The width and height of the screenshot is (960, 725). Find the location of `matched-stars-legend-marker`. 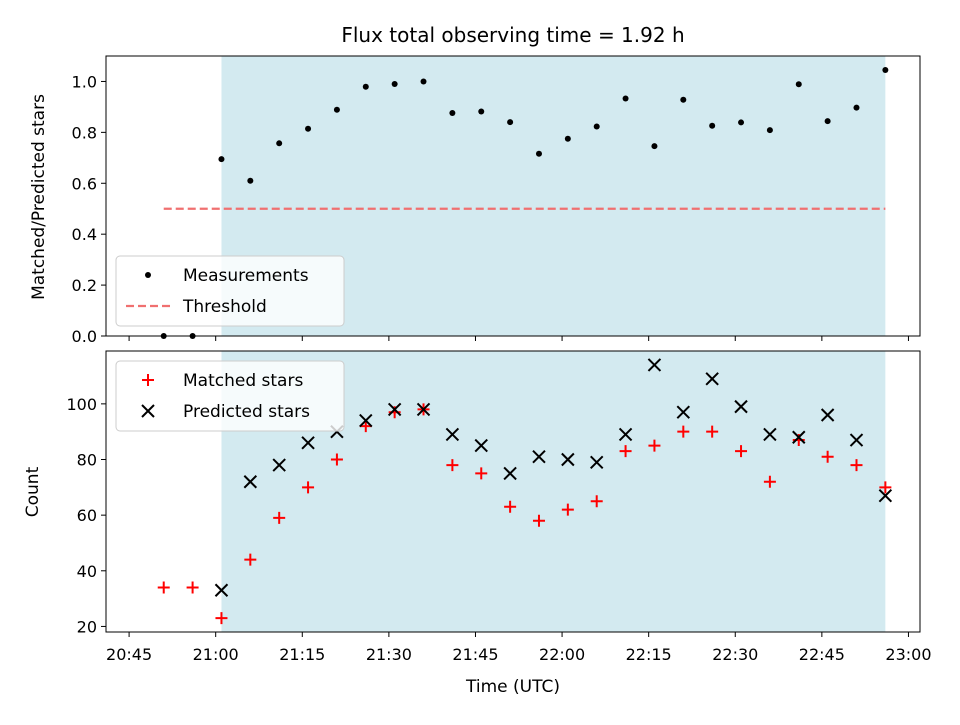

matched-stars-legend-marker is located at coordinates (148, 380).